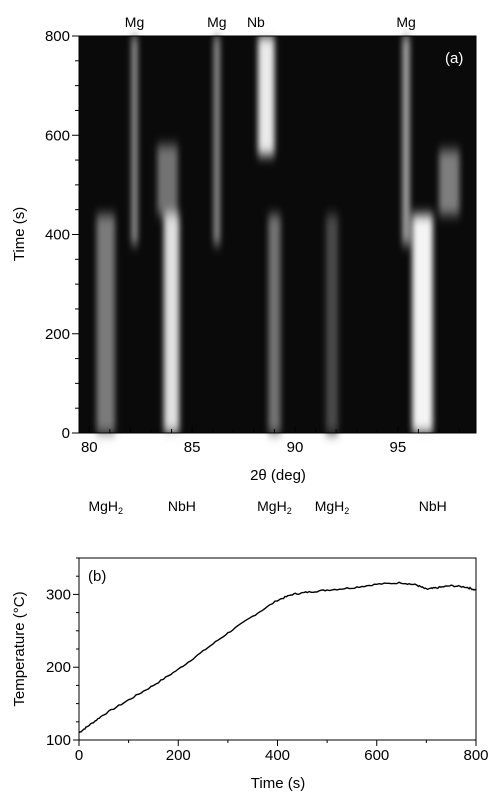 Image resolution: width=493 pixels, height=793 pixels. What do you see at coordinates (454, 58) in the screenshot?
I see `panel-a-label: (a)` at bounding box center [454, 58].